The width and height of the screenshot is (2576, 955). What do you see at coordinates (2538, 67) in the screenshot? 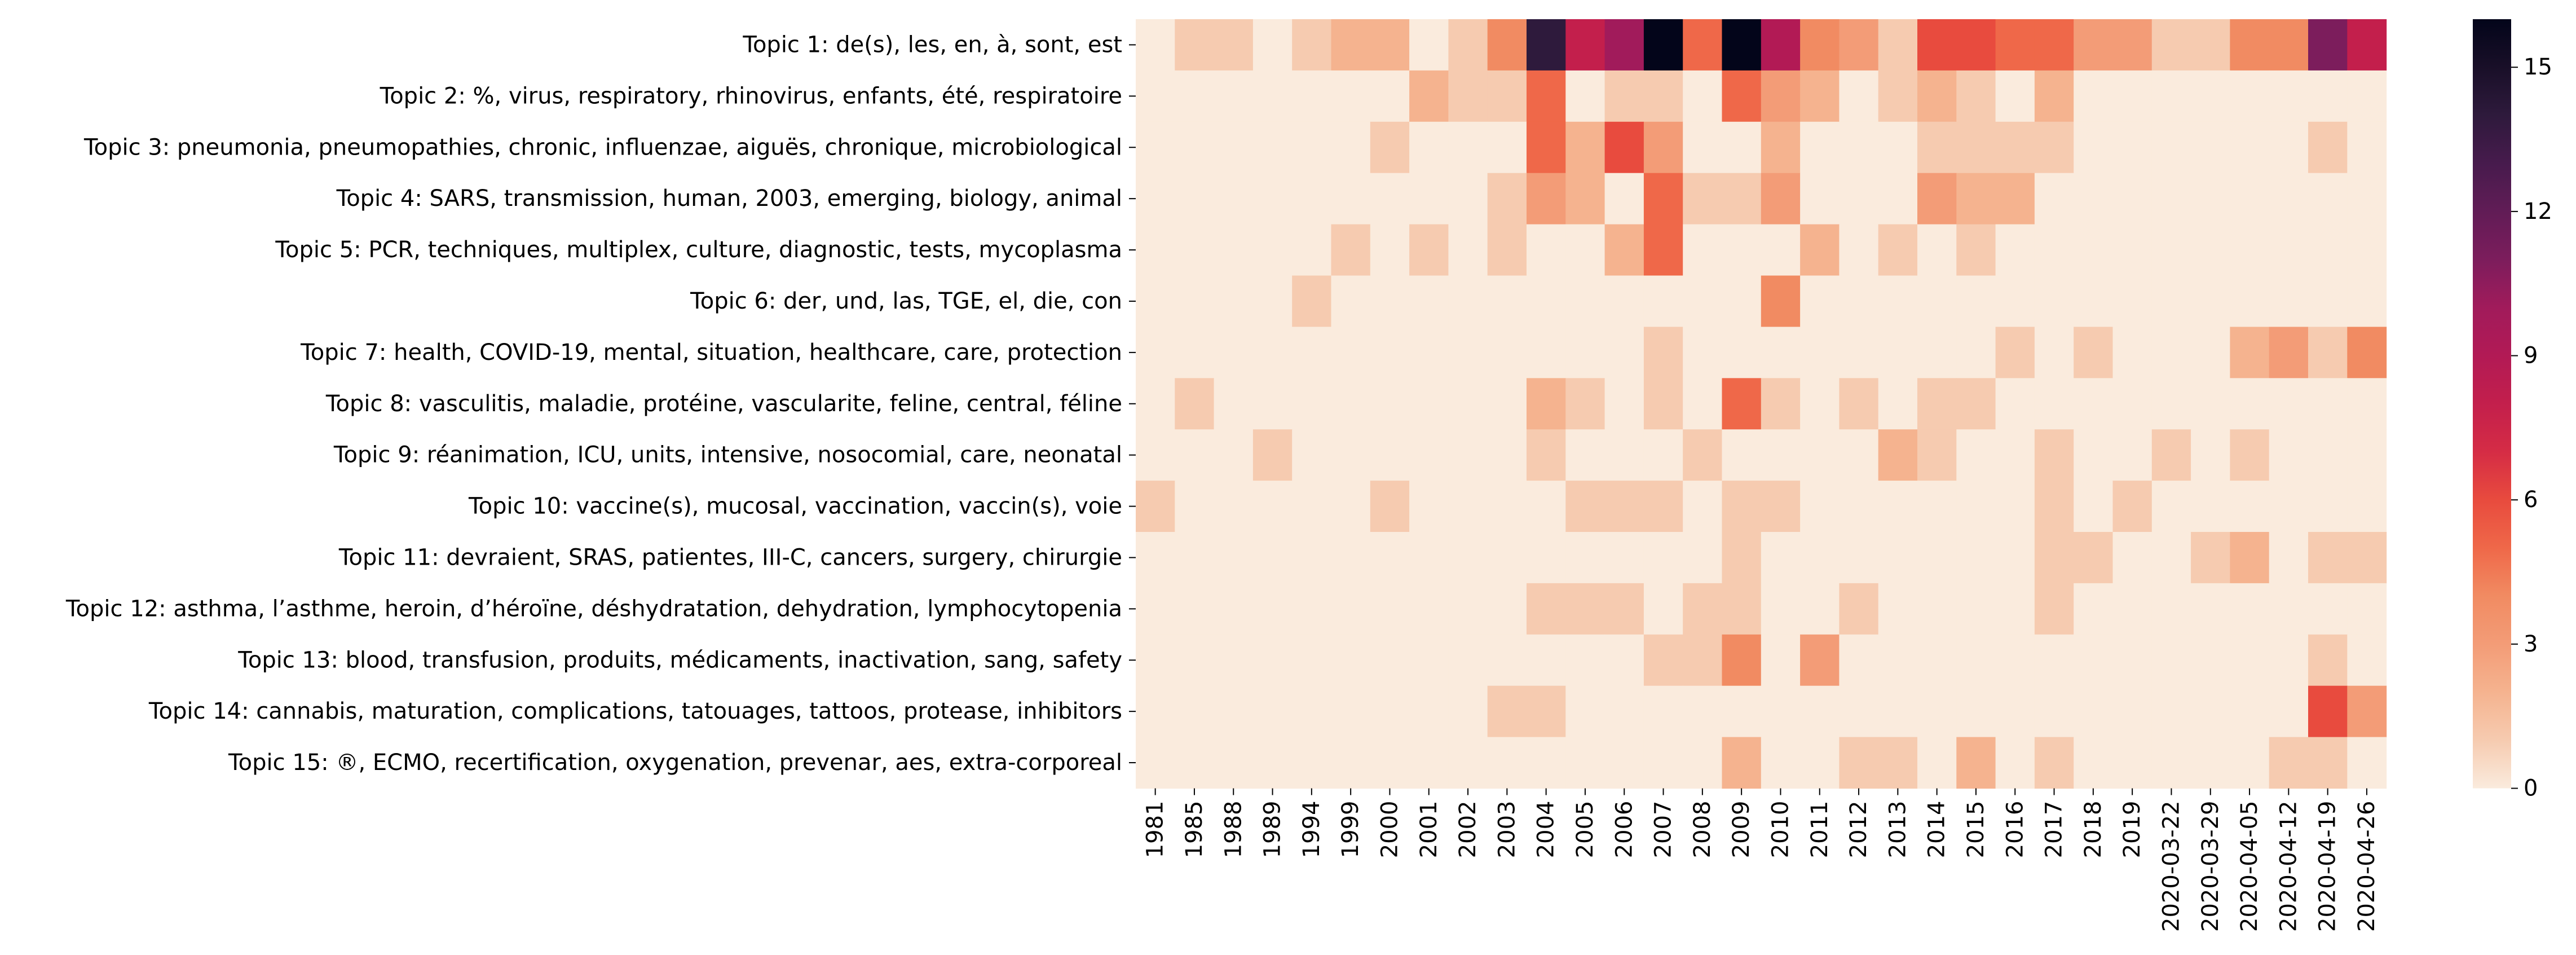
I see `colorbar-tick-label: 15` at bounding box center [2538, 67].